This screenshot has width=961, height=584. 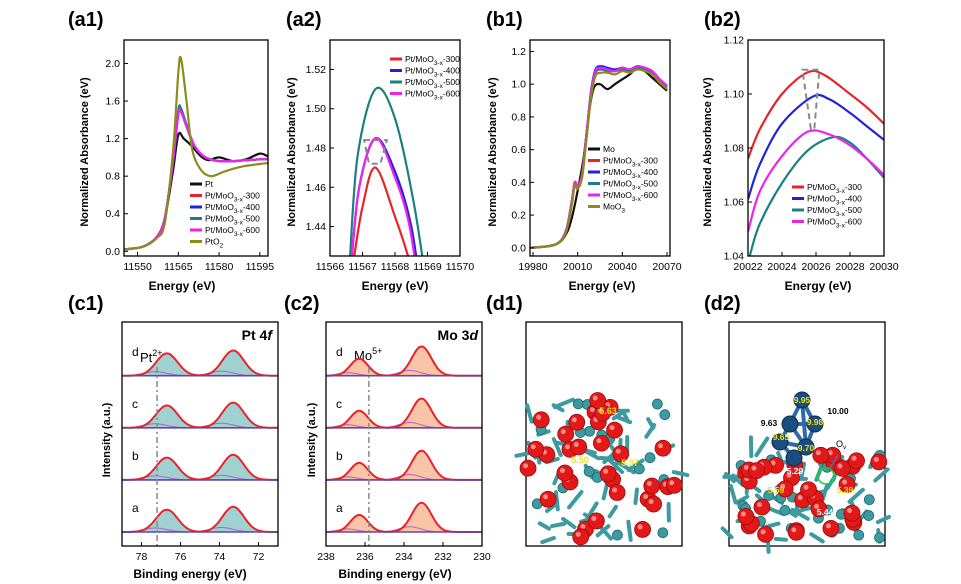 I want to click on series-line-a2-s500, so click(x=386, y=171).